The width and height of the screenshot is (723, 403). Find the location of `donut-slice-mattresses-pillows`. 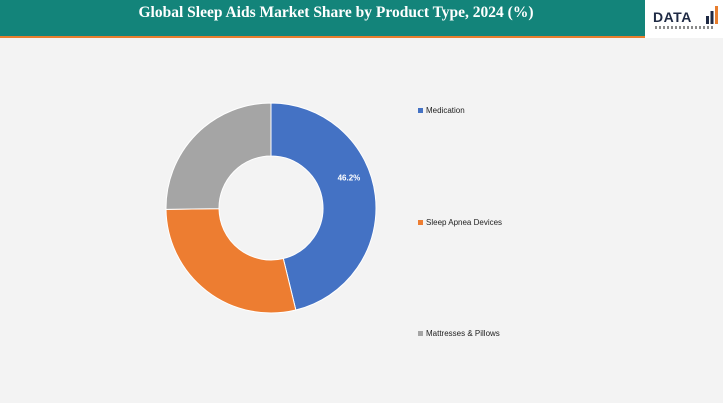

donut-slice-mattresses-pillows is located at coordinates (218, 156).